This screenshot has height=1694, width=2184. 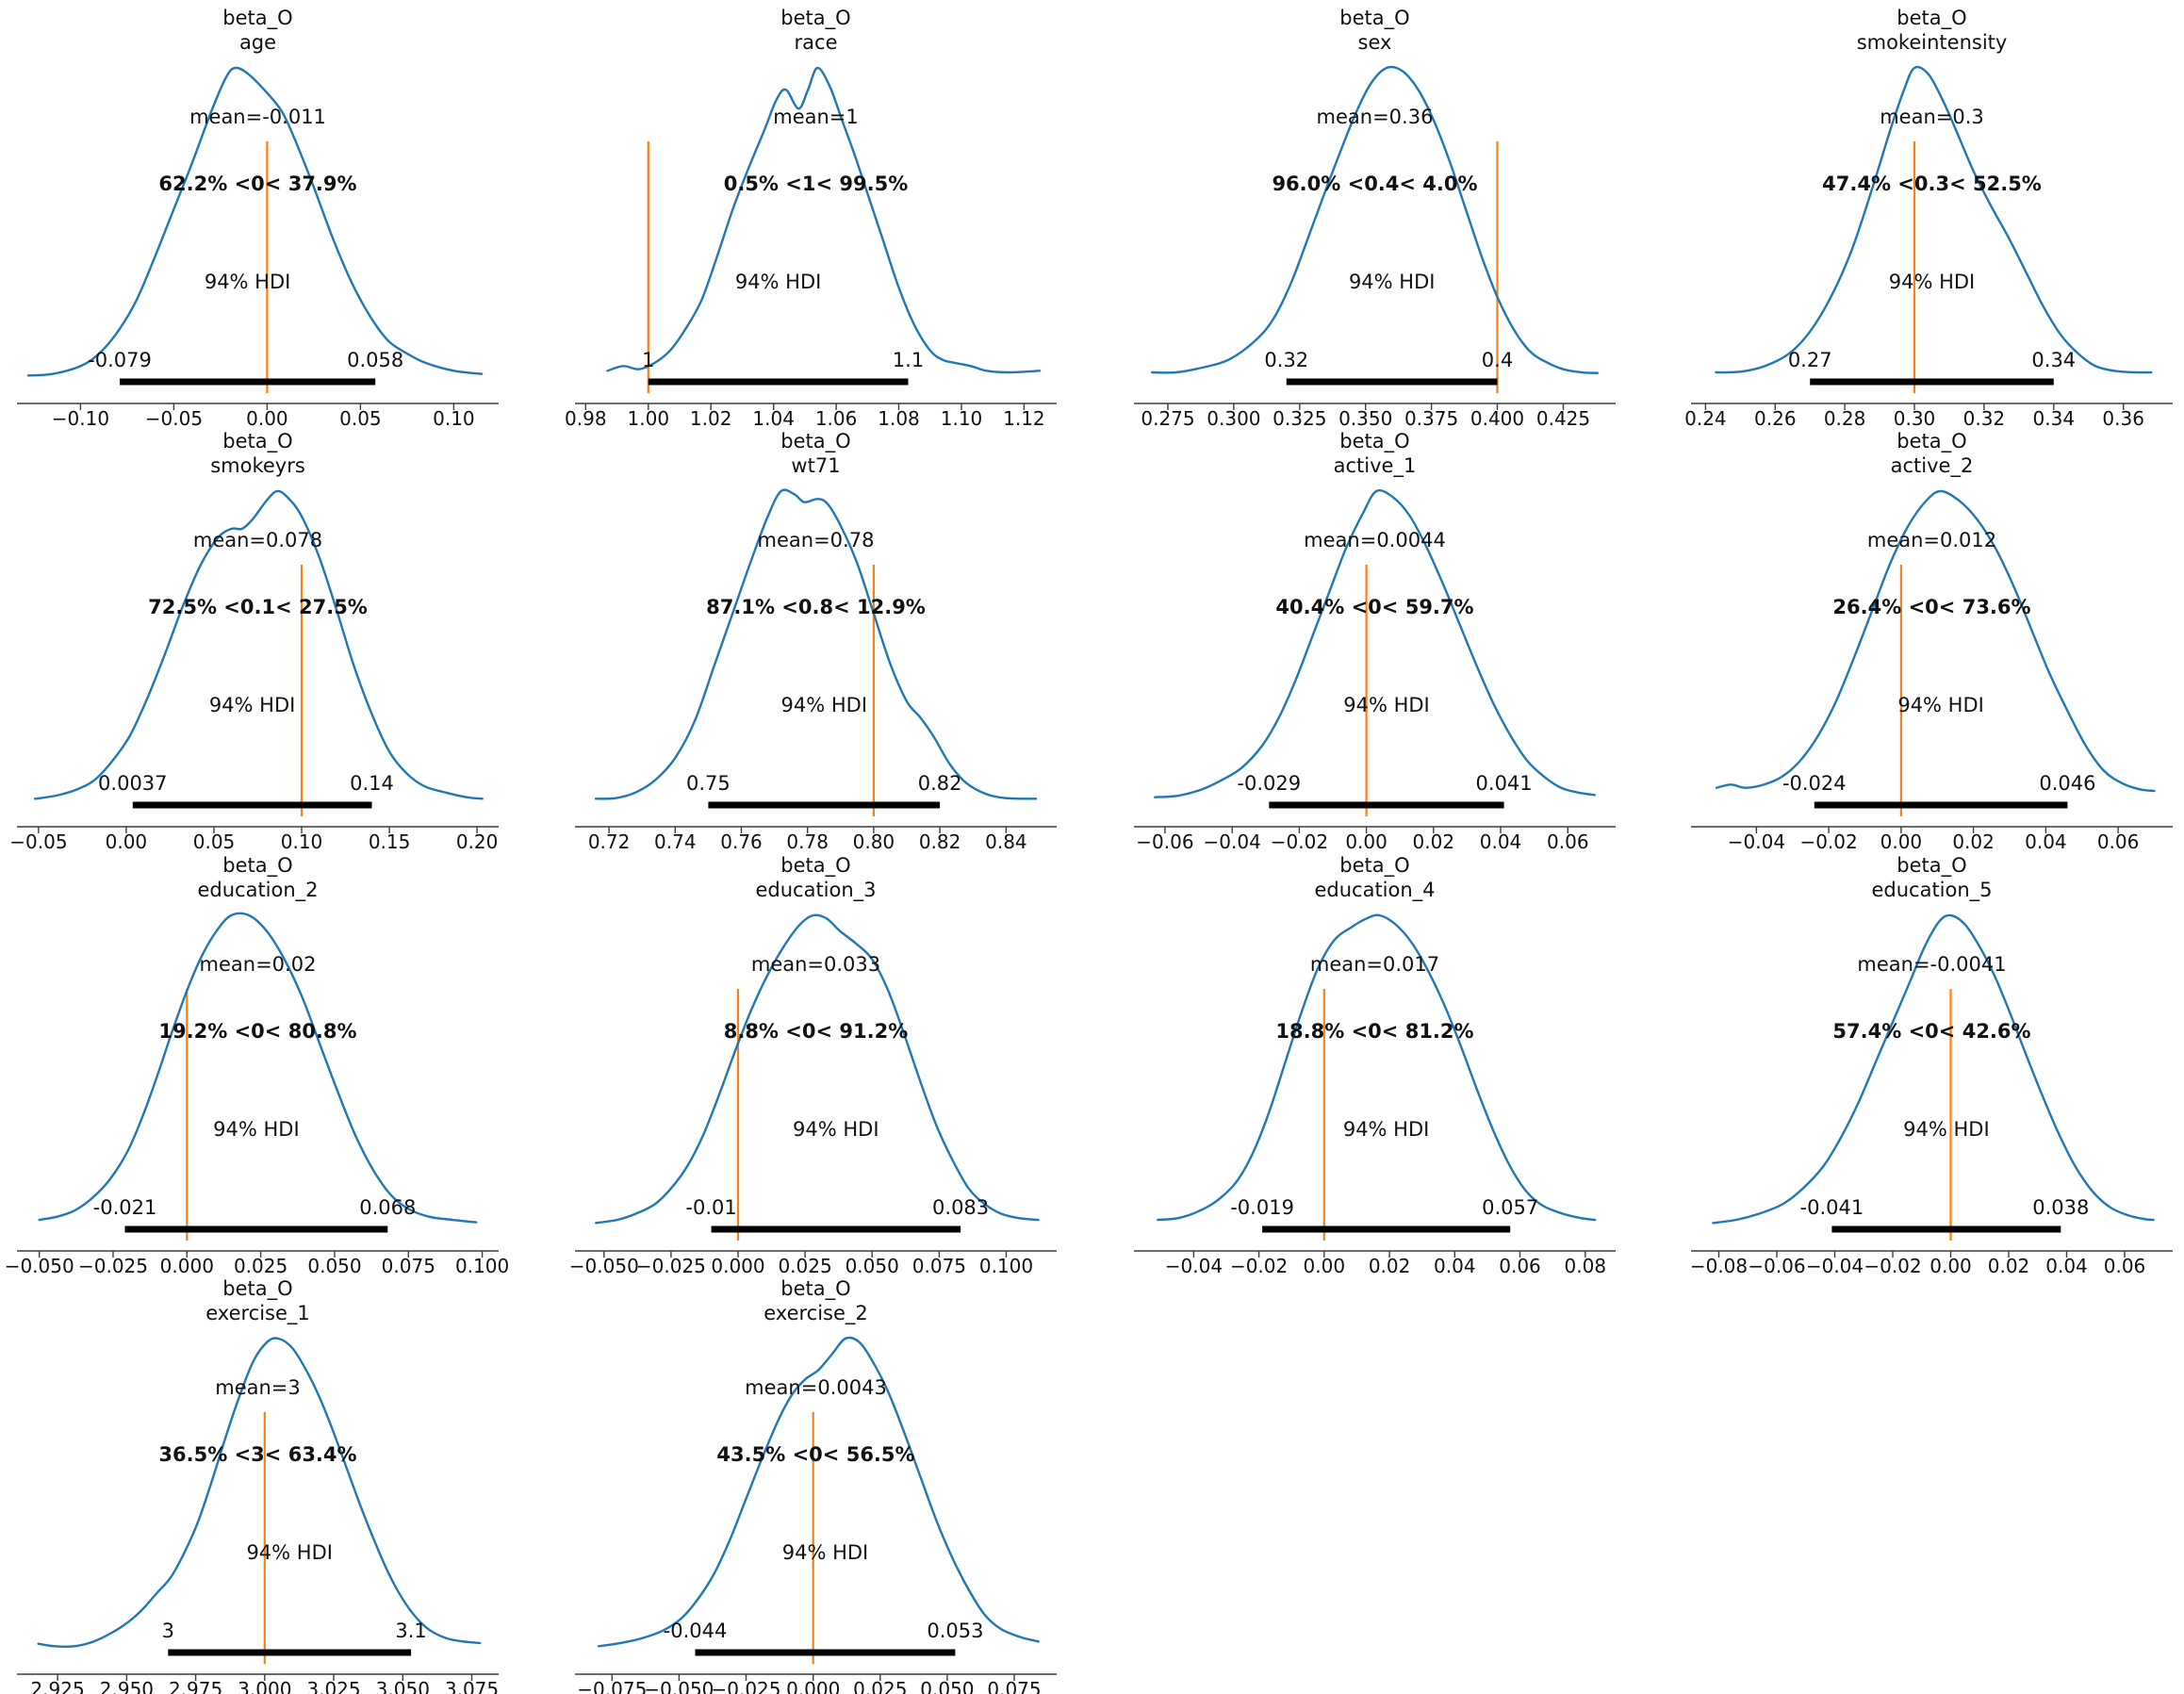 I want to click on plot-title-line2: smokeyrs, so click(x=257, y=465).